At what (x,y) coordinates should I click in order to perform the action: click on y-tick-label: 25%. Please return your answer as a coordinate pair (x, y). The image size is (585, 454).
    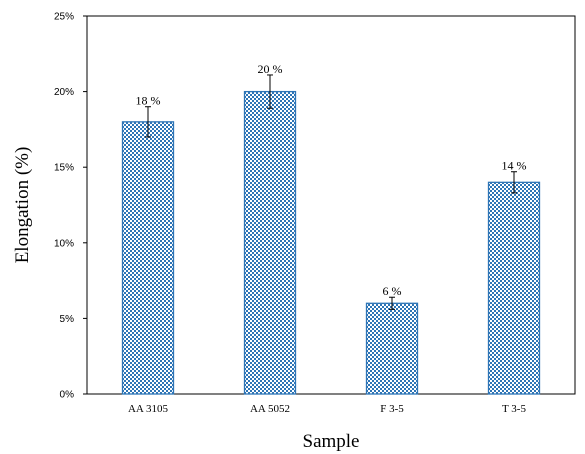
    Looking at the image, I should click on (64, 17).